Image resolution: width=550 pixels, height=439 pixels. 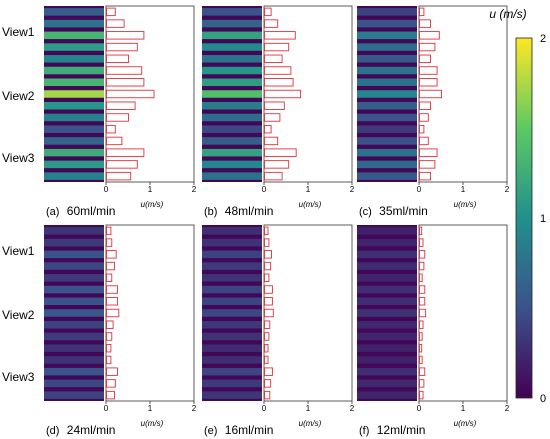 What do you see at coordinates (18, 32) in the screenshot?
I see `view-label: View1` at bounding box center [18, 32].